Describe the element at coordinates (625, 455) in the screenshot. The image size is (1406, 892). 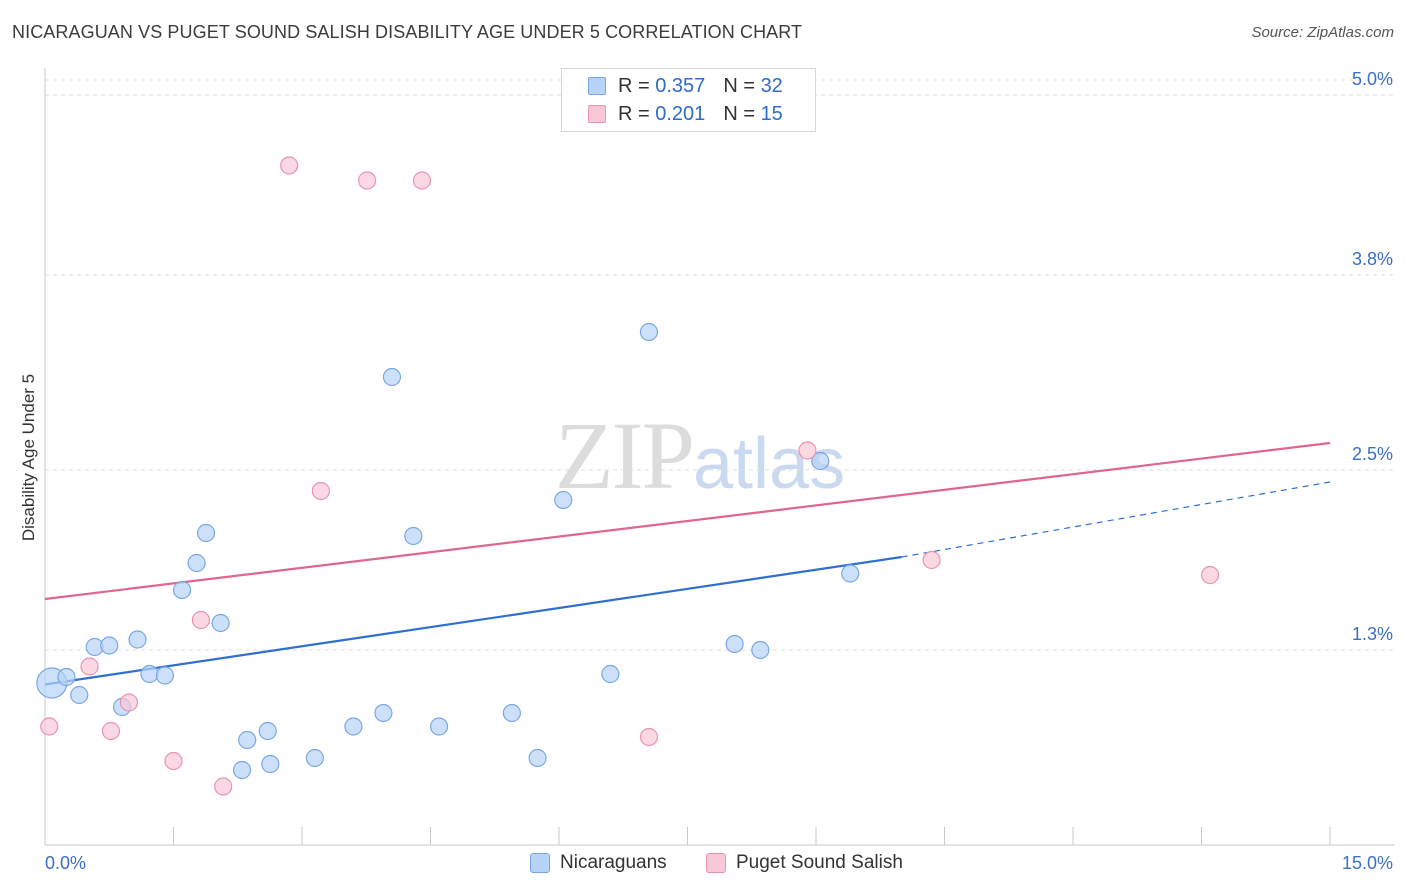
I see `watermark-zip: ZIP` at that location.